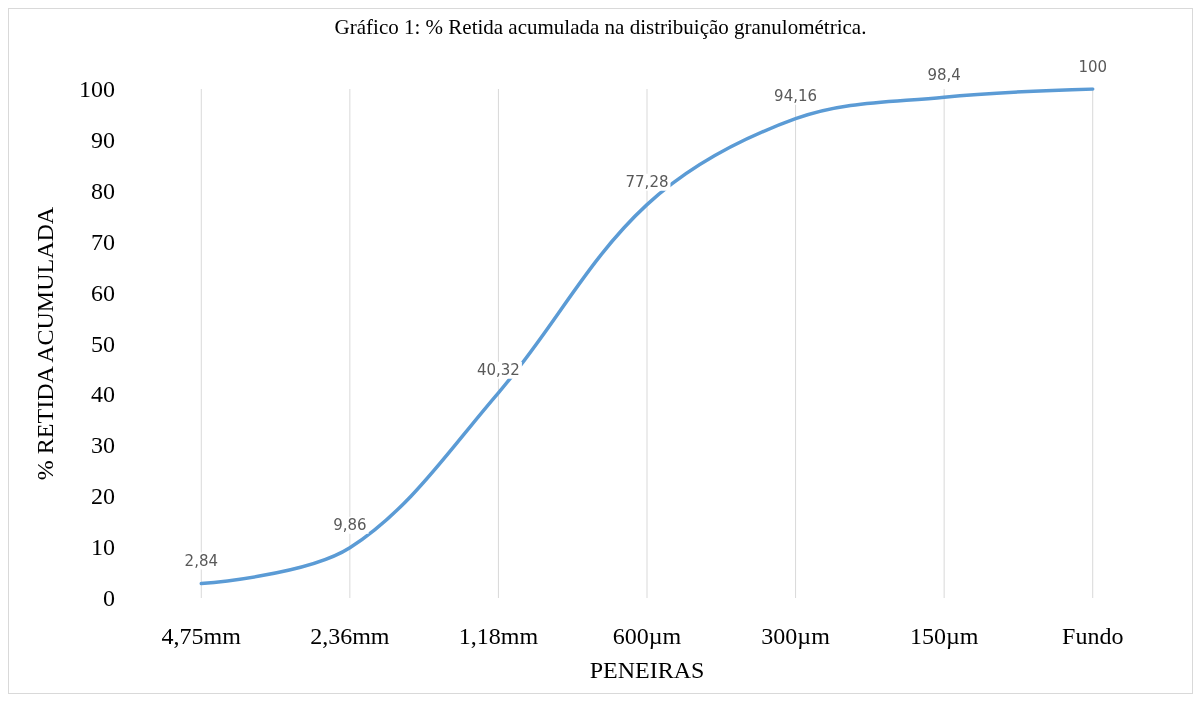  What do you see at coordinates (97, 89) in the screenshot?
I see `y-tick-label: 100` at bounding box center [97, 89].